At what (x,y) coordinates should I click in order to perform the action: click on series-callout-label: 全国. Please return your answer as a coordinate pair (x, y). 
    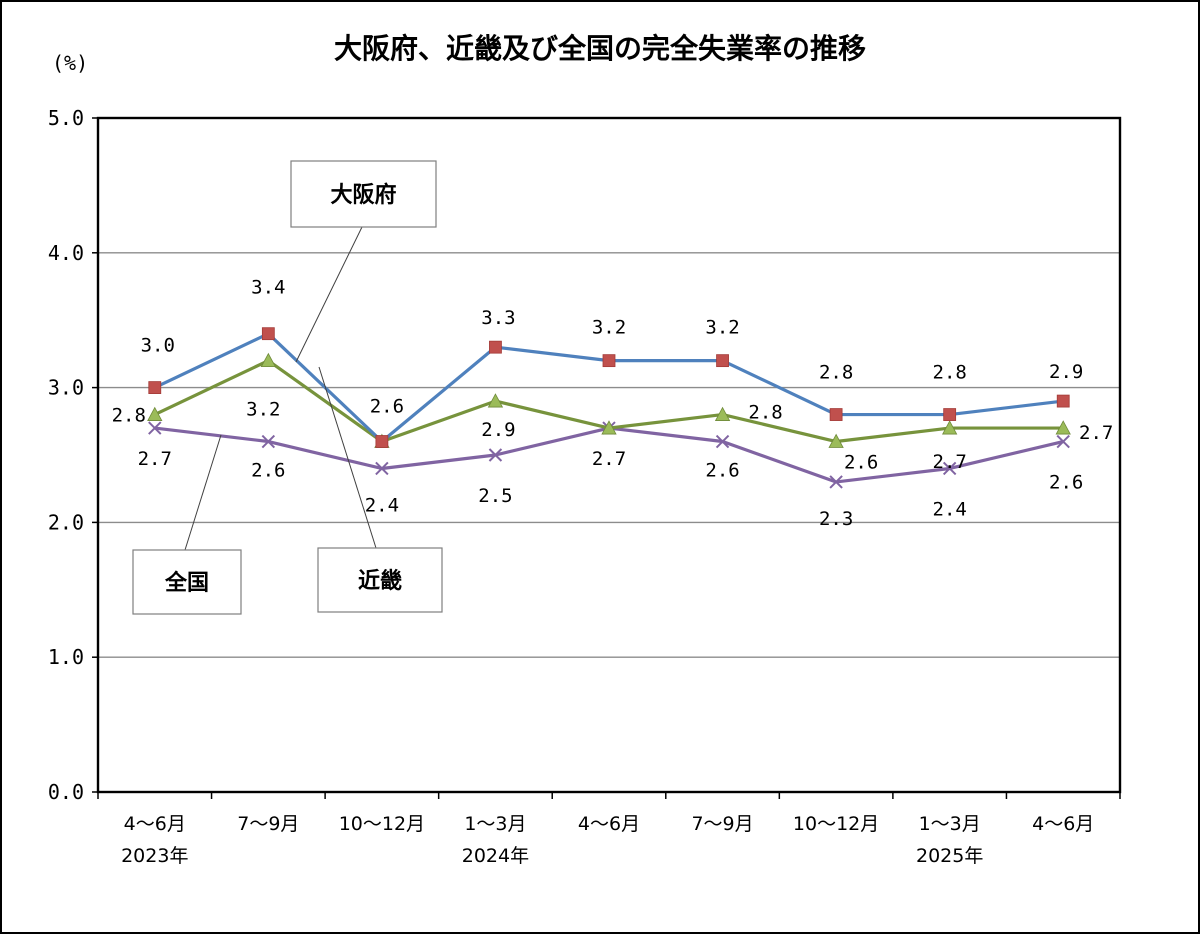
    Looking at the image, I should click on (186, 583).